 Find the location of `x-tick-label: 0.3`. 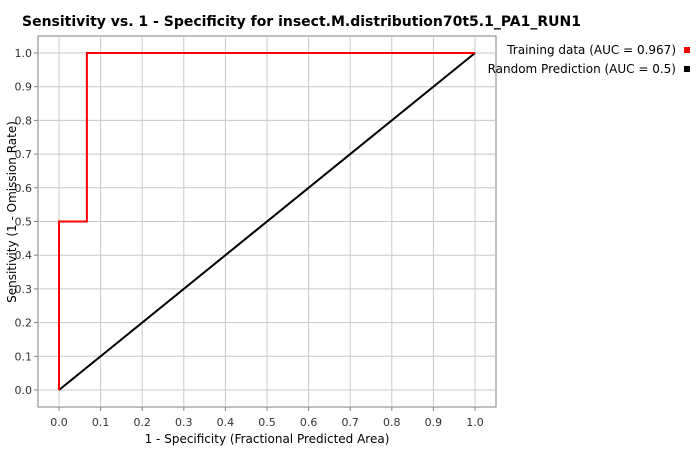

x-tick-label: 0.3 is located at coordinates (184, 422).